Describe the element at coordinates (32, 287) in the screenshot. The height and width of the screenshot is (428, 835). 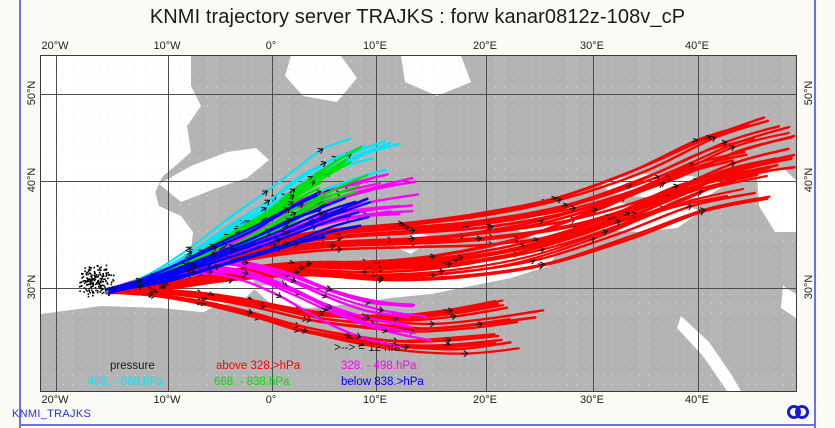
I see `tick-left-30N: 30°N` at that location.